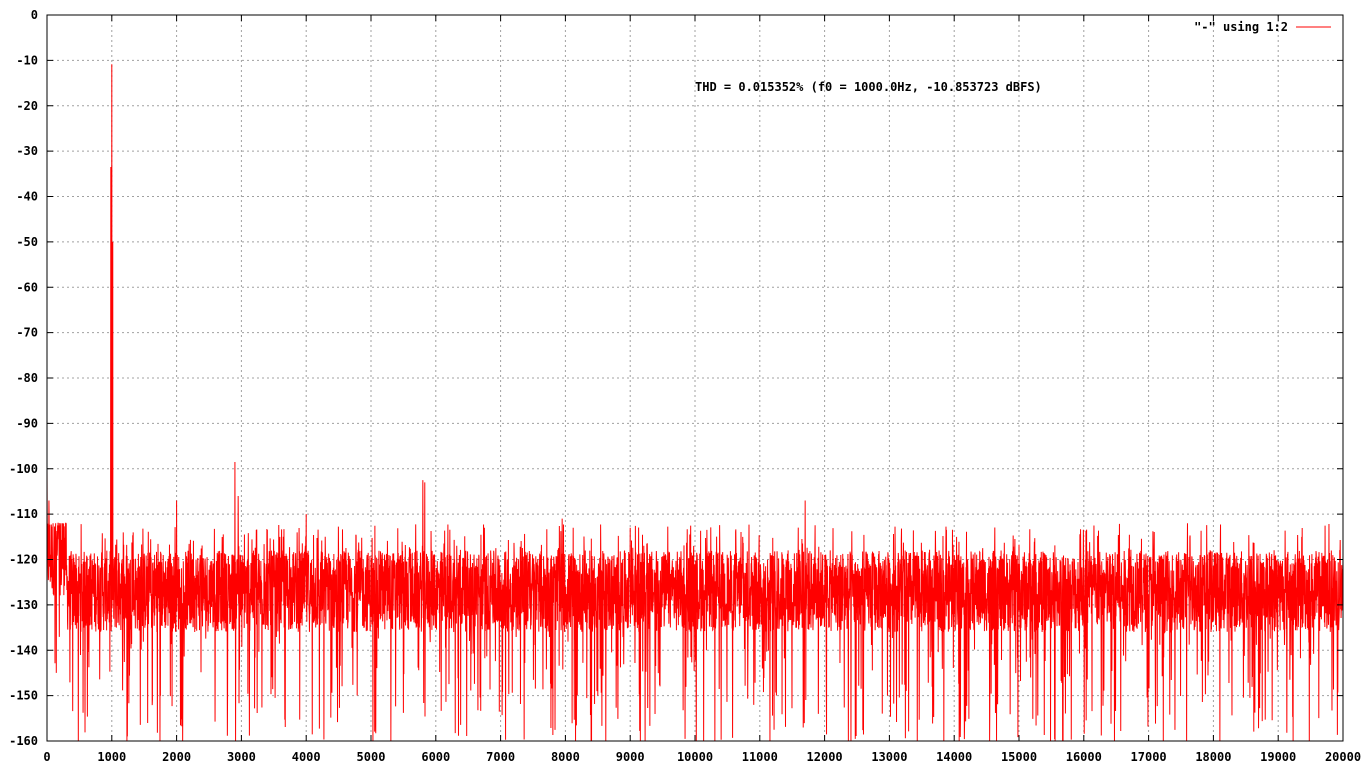  I want to click on y-tick-label: -30, so click(27, 151).